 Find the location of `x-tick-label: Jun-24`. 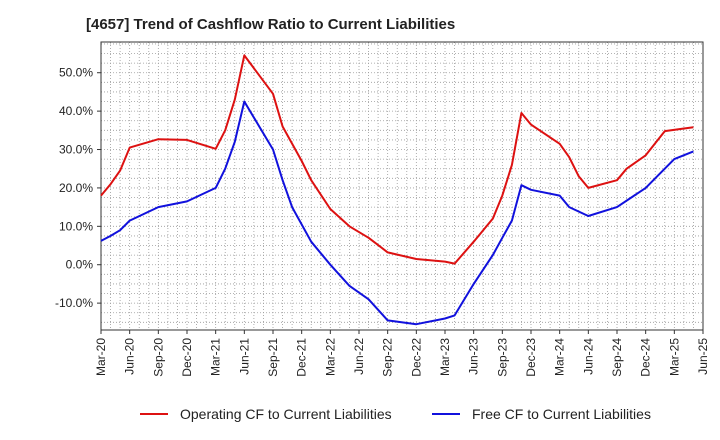

x-tick-label: Jun-24 is located at coordinates (588, 356).